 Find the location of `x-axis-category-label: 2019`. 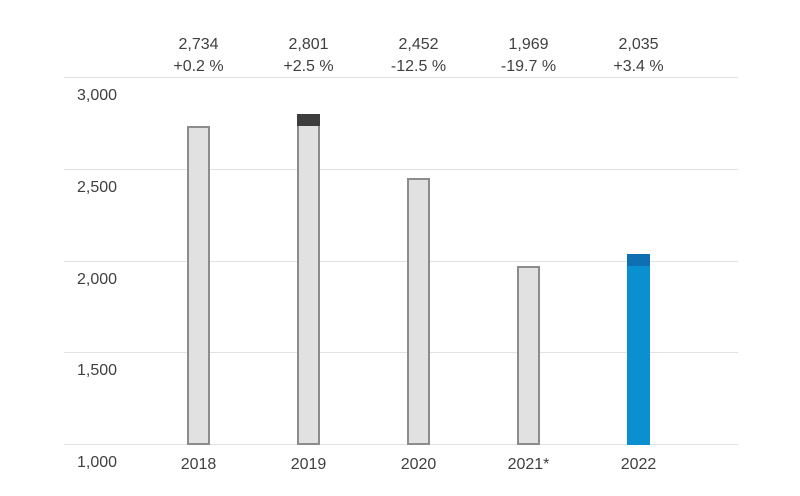

x-axis-category-label: 2019 is located at coordinates (308, 464).